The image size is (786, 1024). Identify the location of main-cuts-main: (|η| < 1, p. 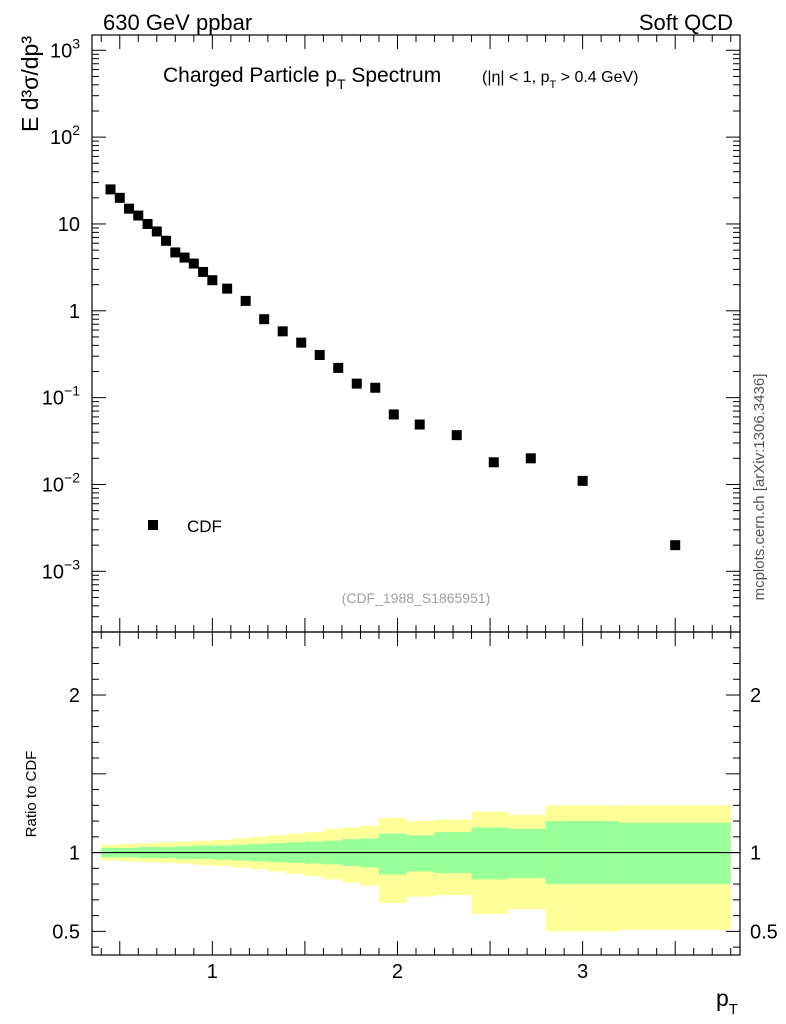
(516, 77).